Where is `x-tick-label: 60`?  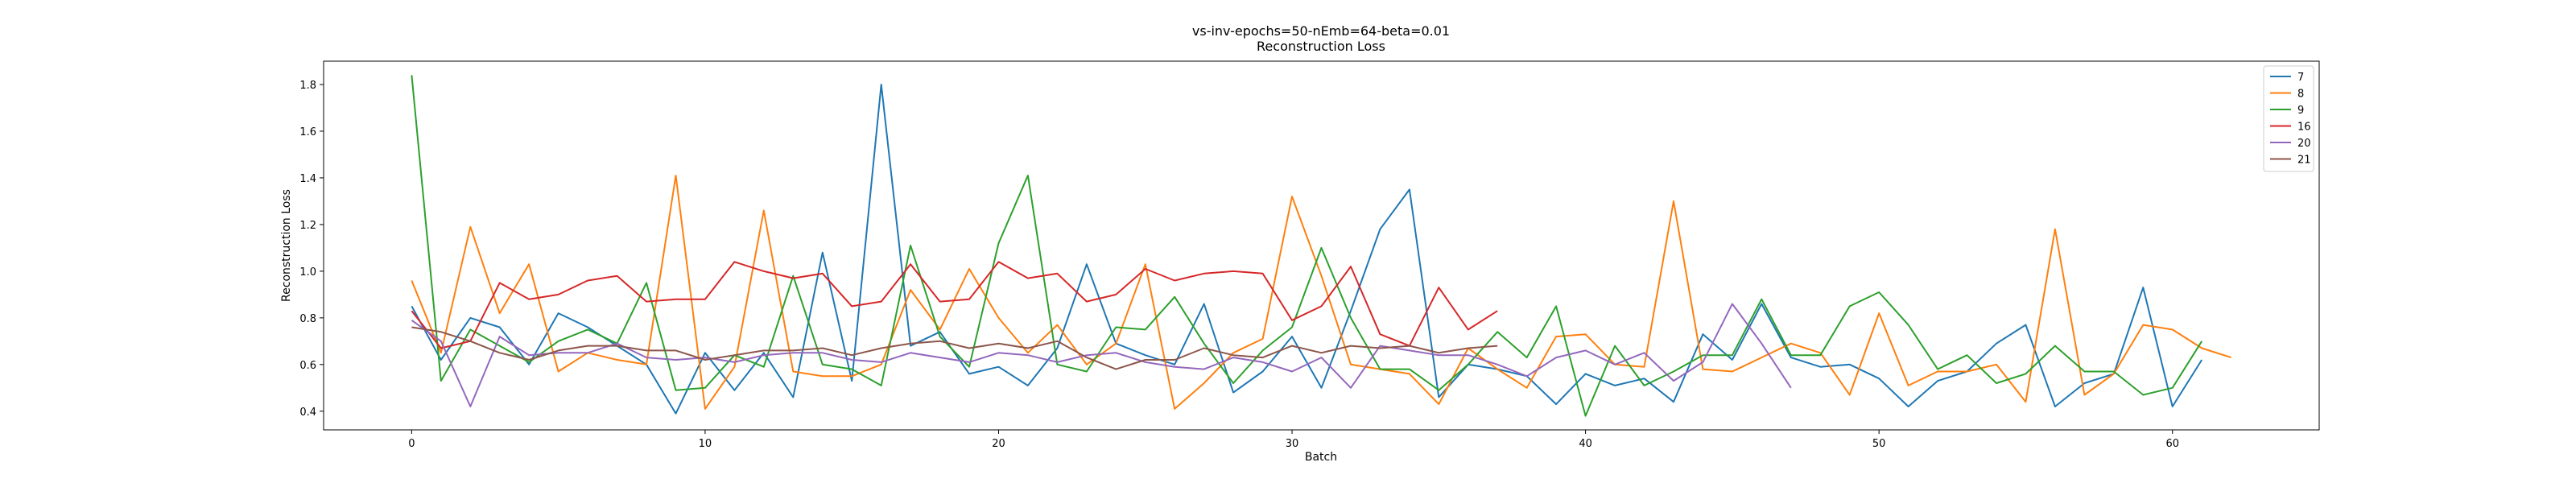
x-tick-label: 60 is located at coordinates (2172, 444).